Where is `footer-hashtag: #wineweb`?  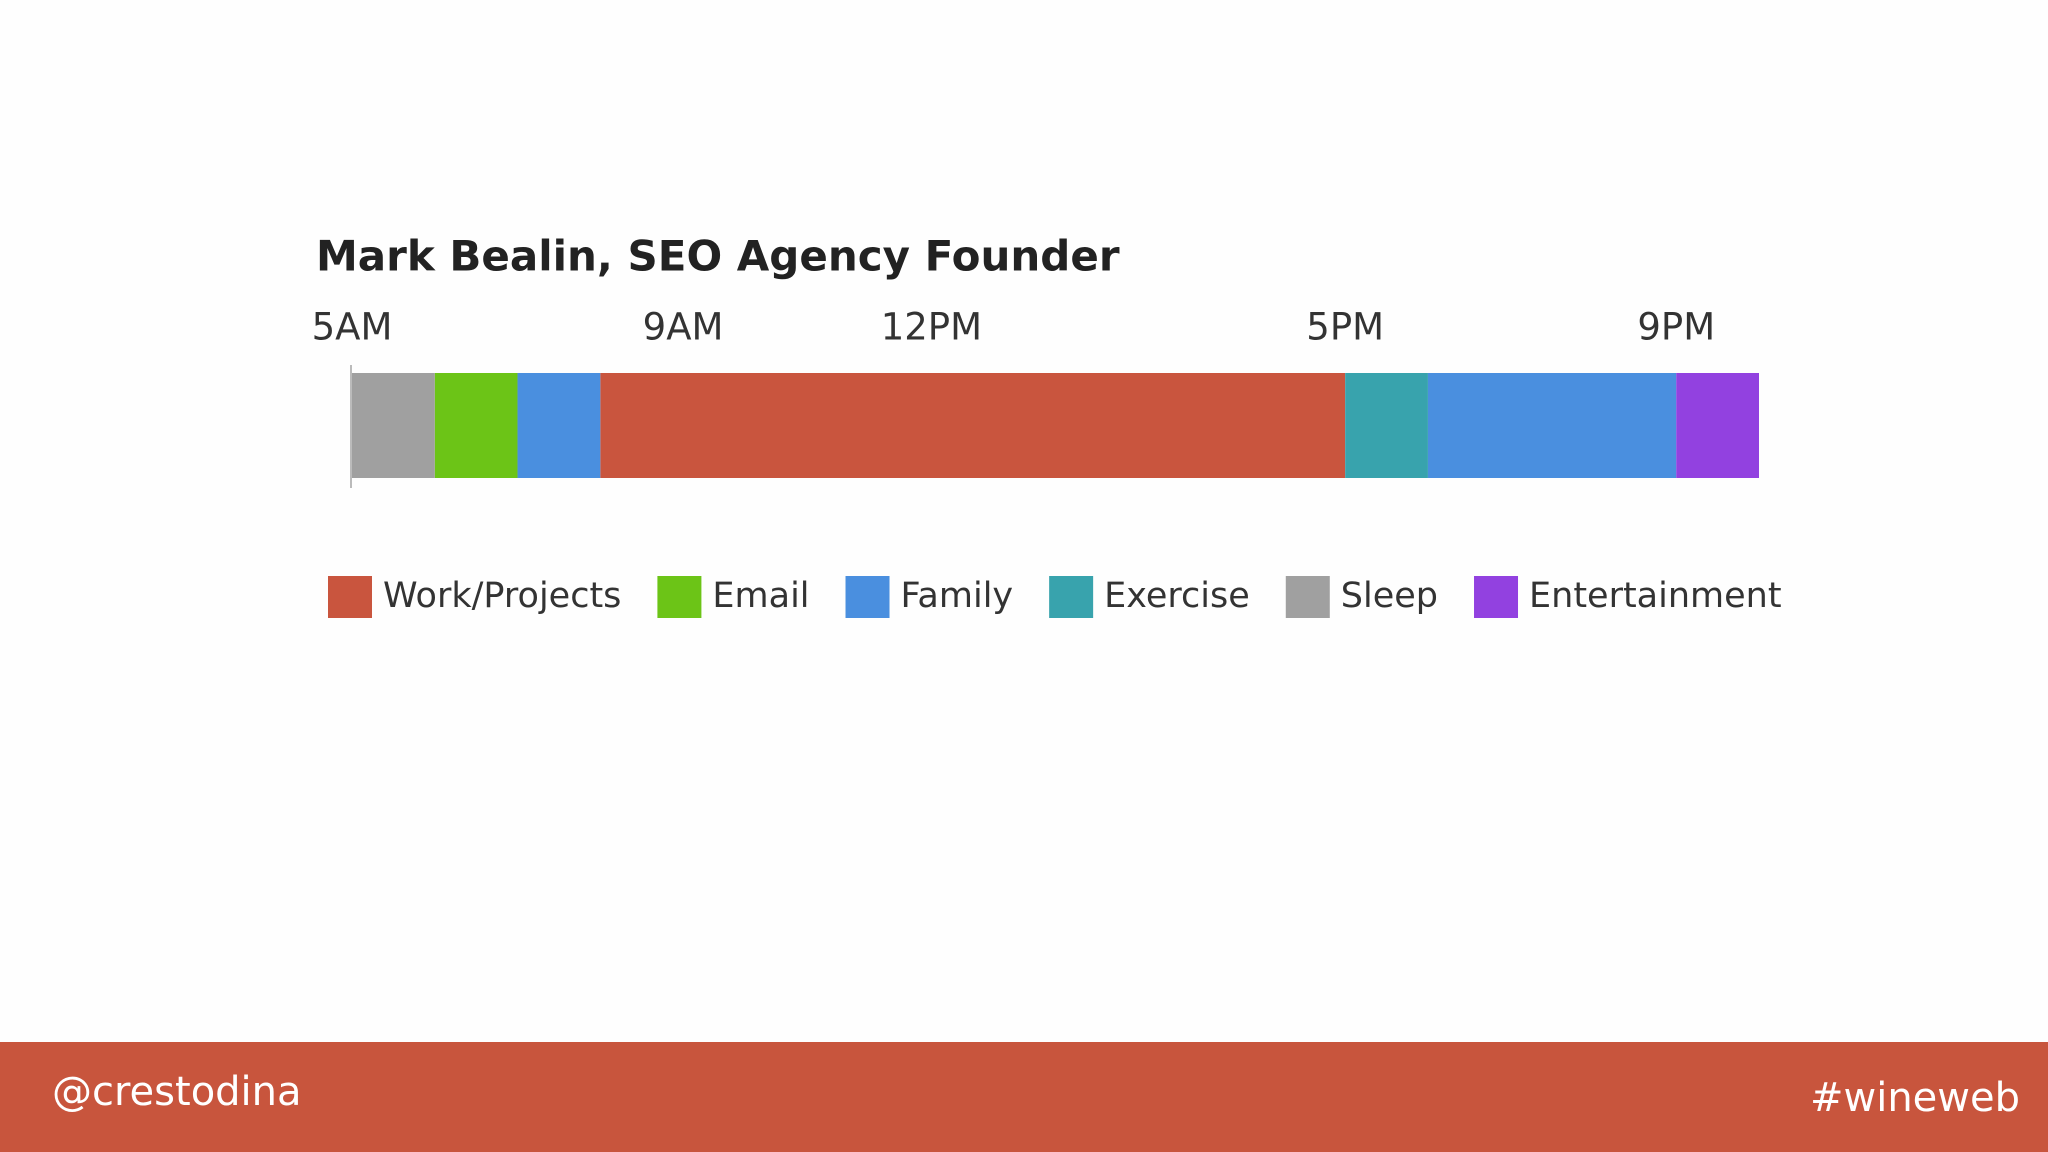
footer-hashtag: #wineweb is located at coordinates (1915, 1098).